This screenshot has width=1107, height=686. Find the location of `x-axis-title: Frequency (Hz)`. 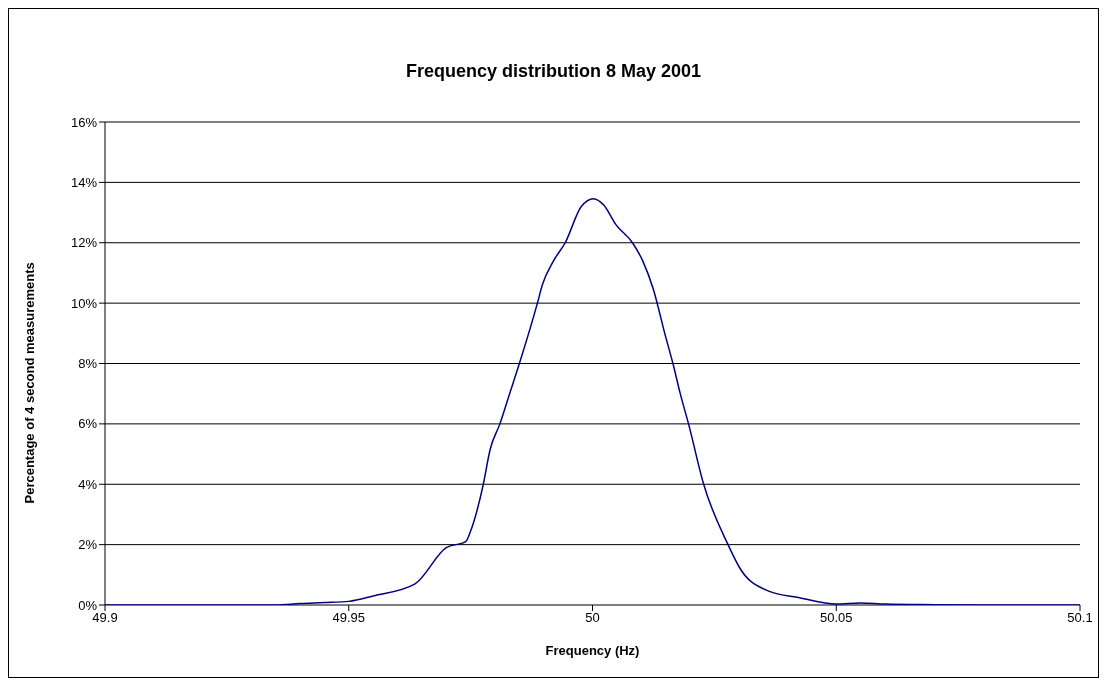

x-axis-title: Frequency (Hz) is located at coordinates (592, 650).